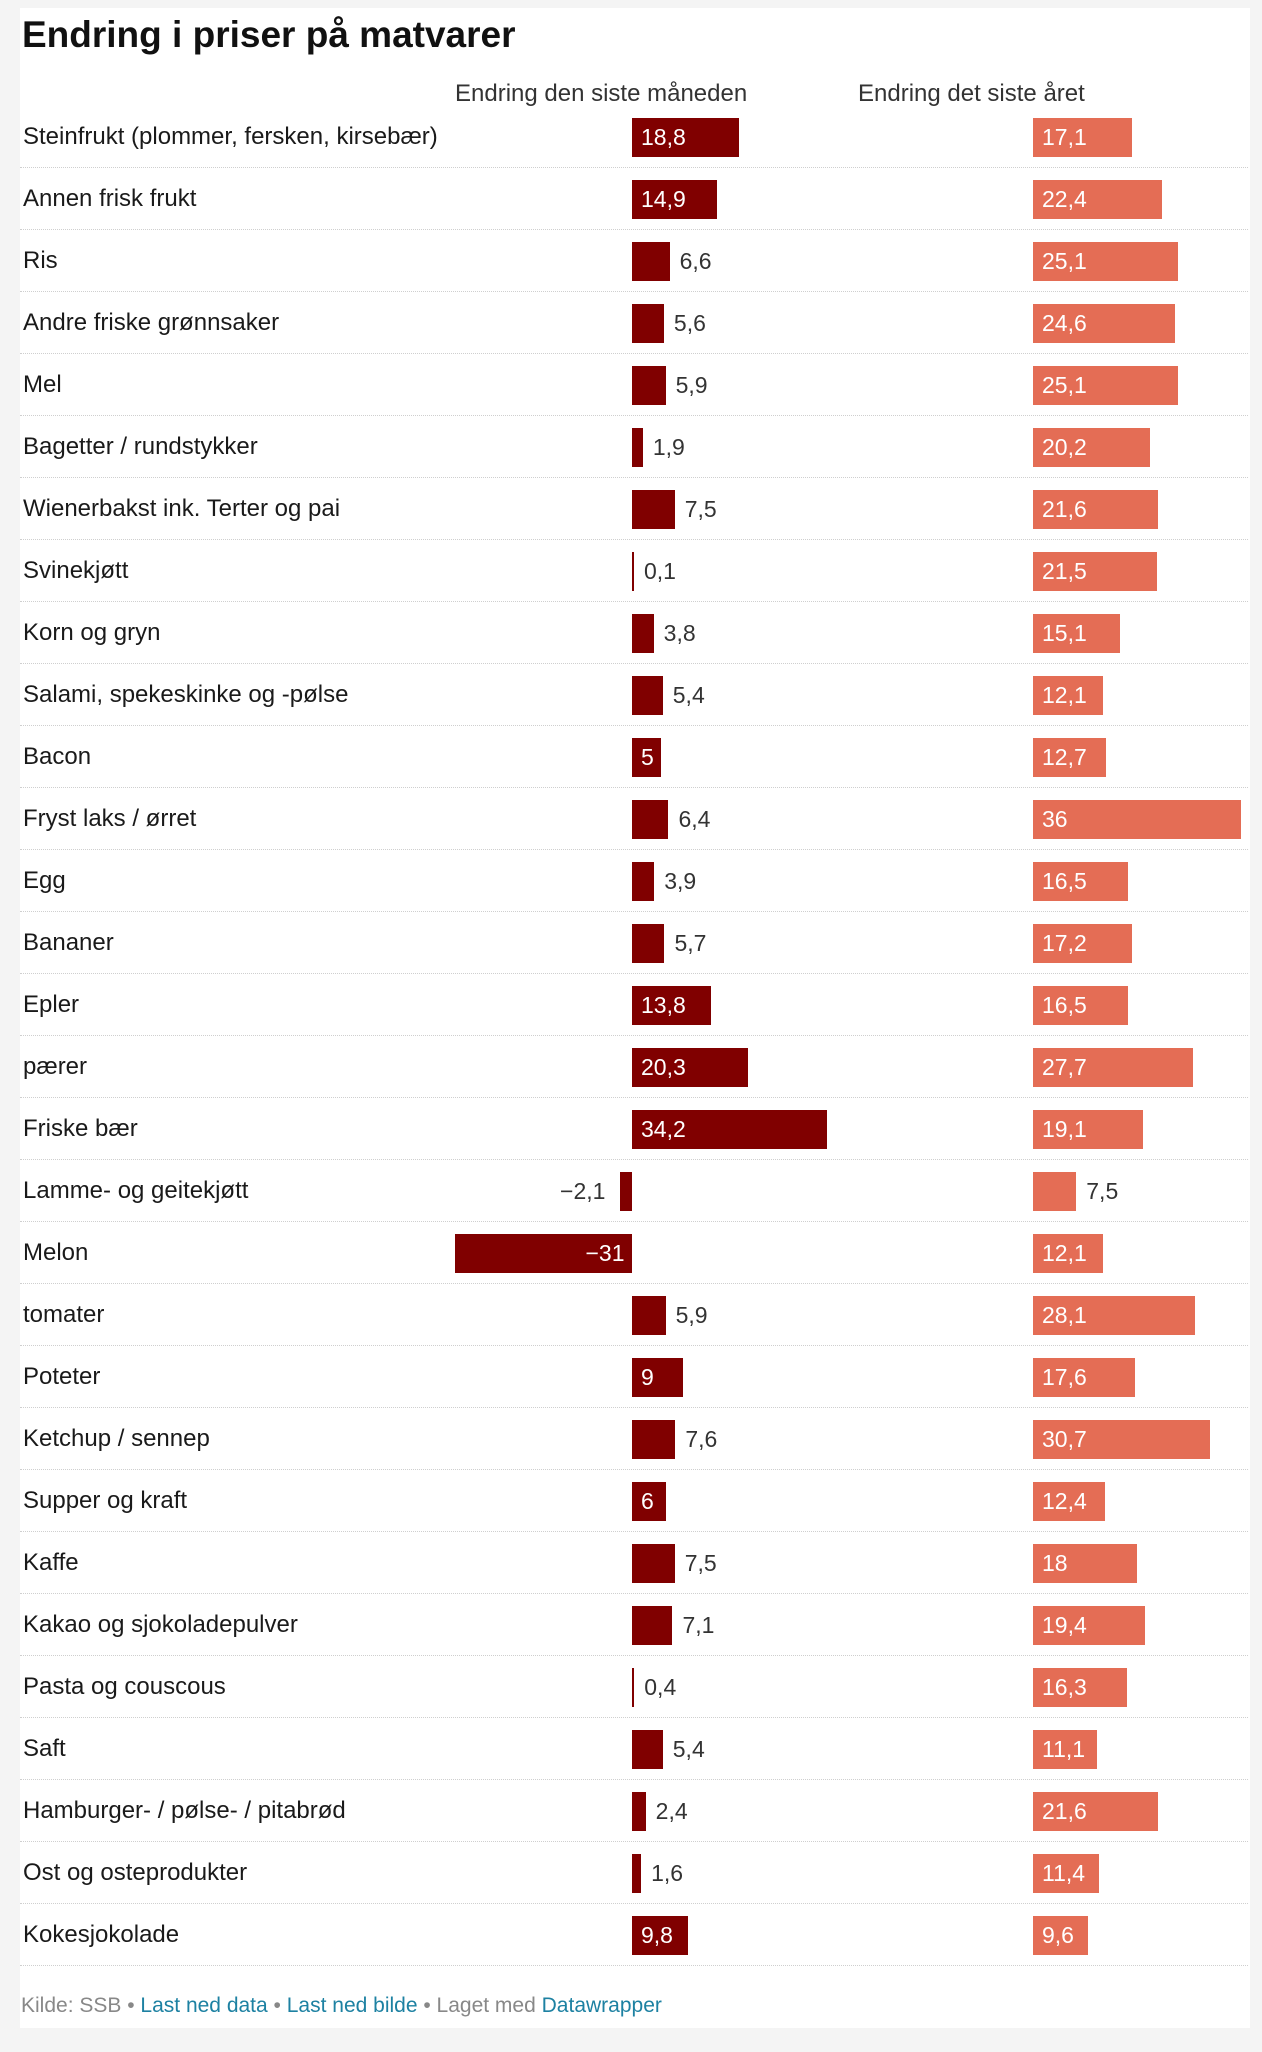 The height and width of the screenshot is (2052, 1262). Describe the element at coordinates (631, 1563) in the screenshot. I see `table-row: Kaffe 7,5 18` at that location.